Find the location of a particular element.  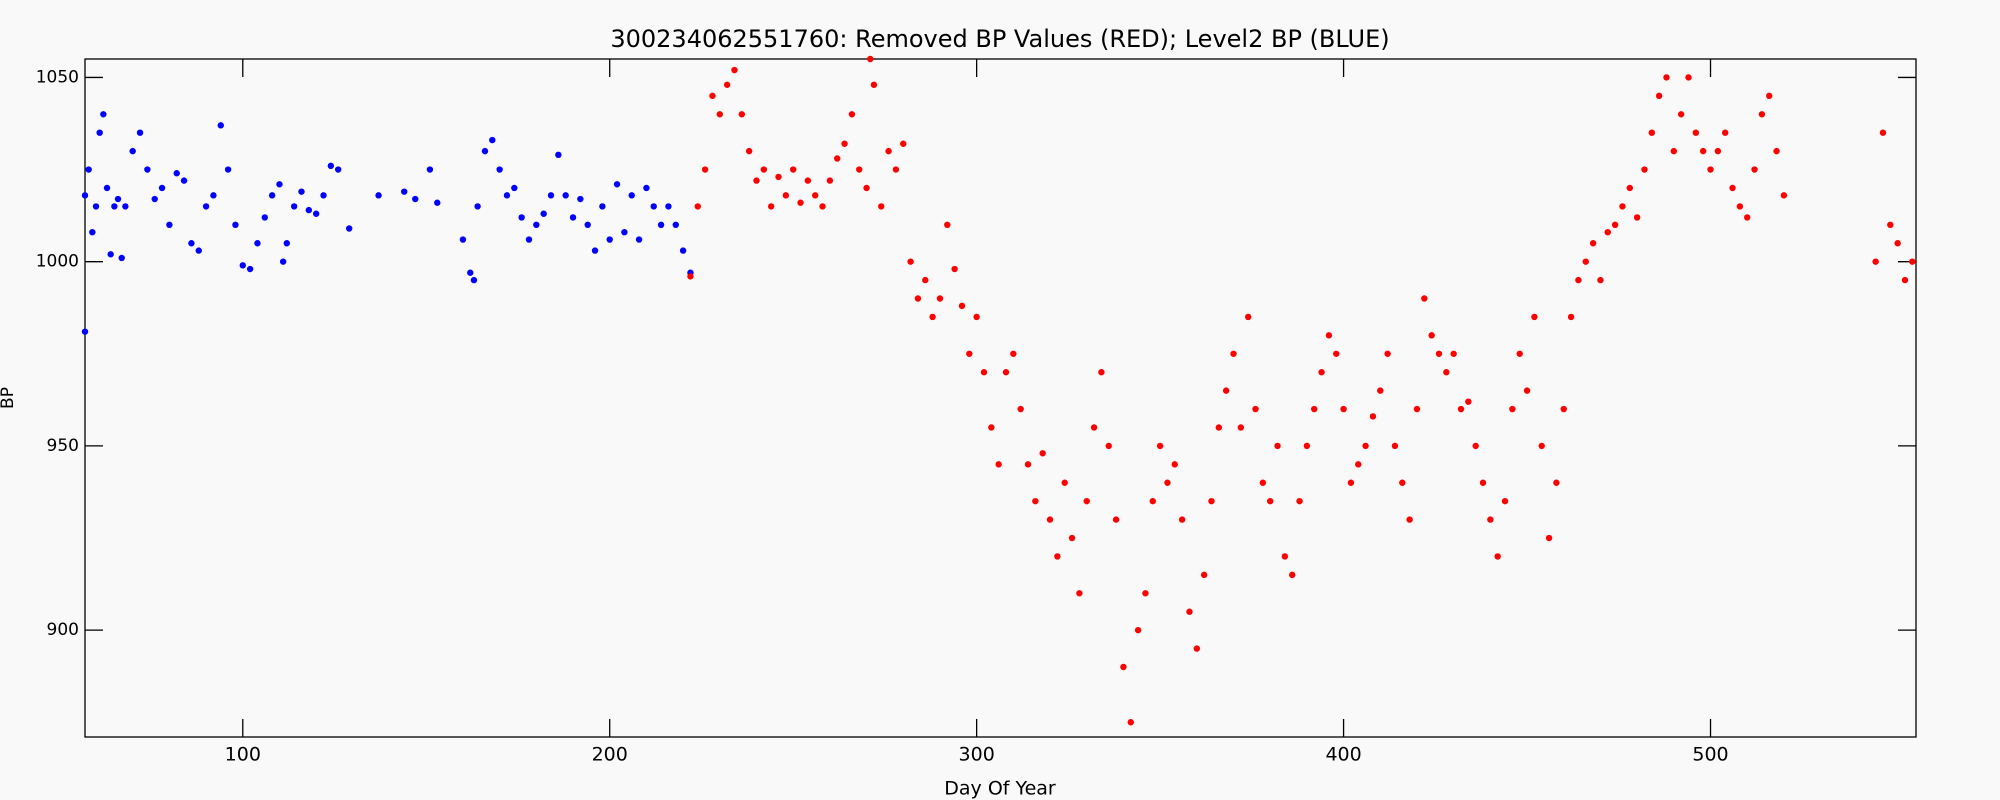

y-tick-label: 1000 is located at coordinates (57, 262).